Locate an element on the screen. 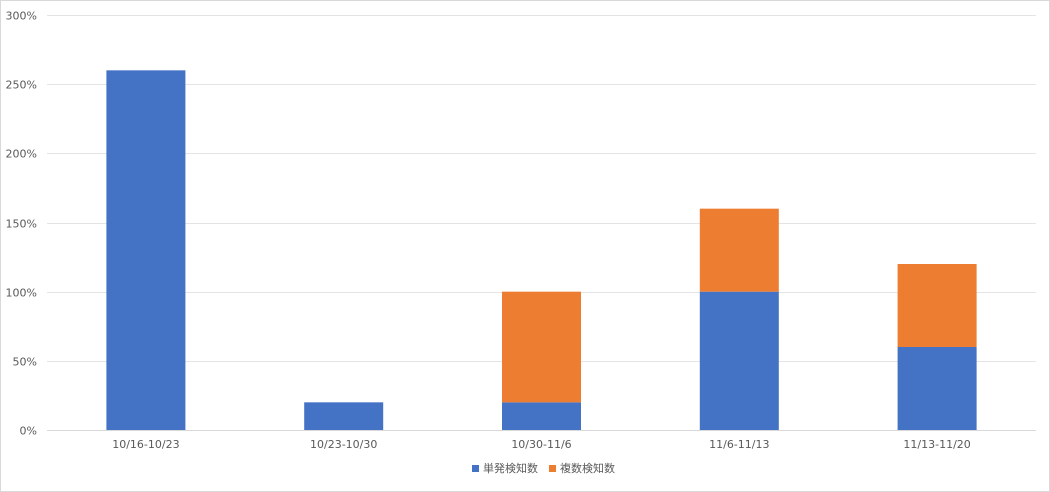 The width and height of the screenshot is (1050, 492). x-tick-label: 10/30-11/6 is located at coordinates (541, 444).